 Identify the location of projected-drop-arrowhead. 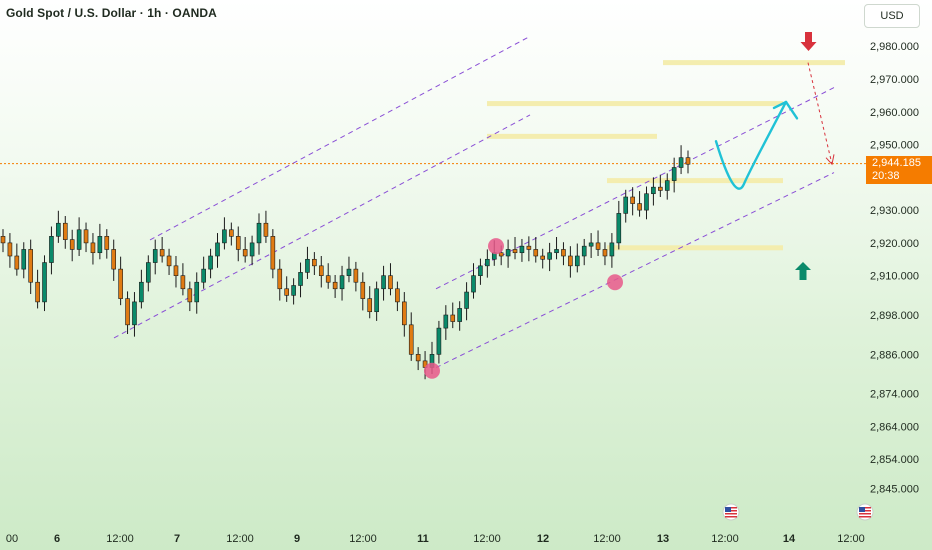
(830, 160).